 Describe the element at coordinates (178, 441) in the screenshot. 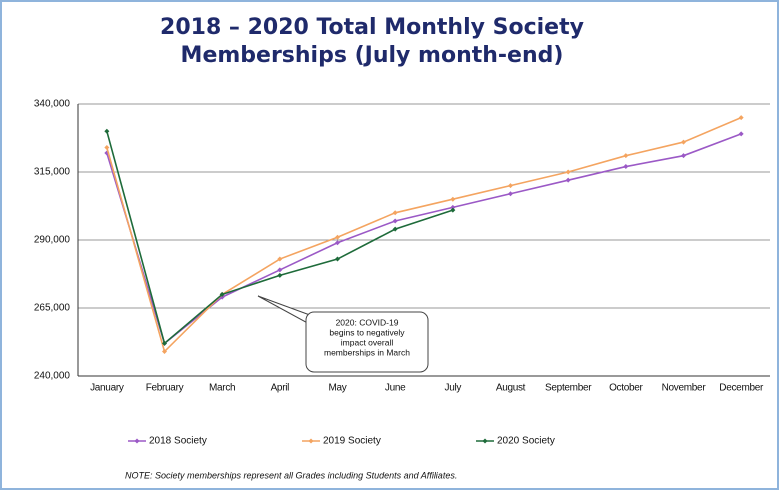

I see `legend-label: 2018 Society` at that location.